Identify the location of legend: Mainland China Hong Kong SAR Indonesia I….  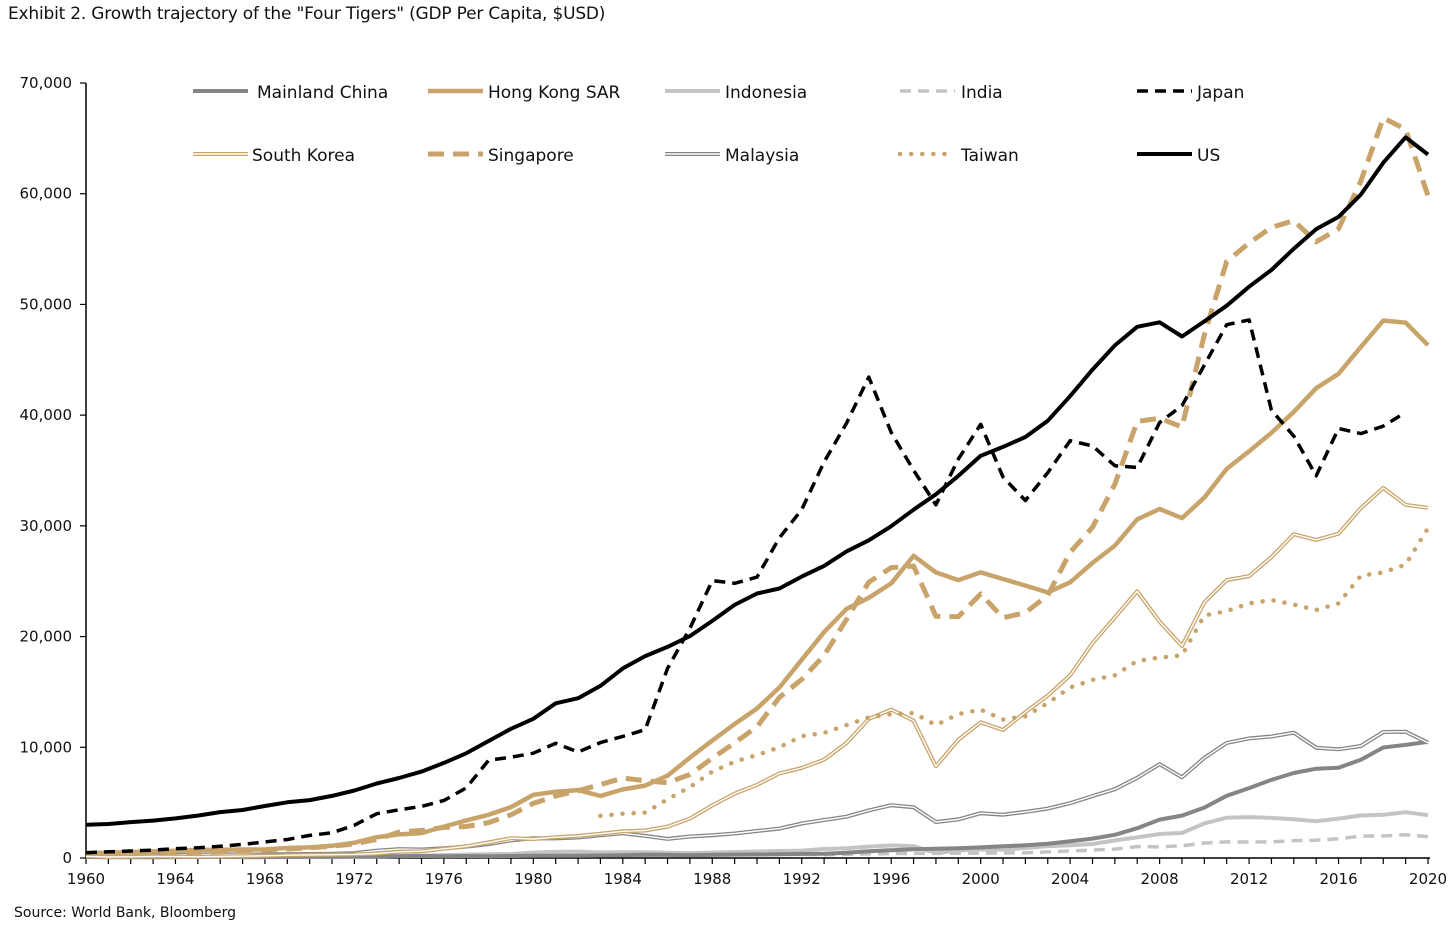
(718, 124).